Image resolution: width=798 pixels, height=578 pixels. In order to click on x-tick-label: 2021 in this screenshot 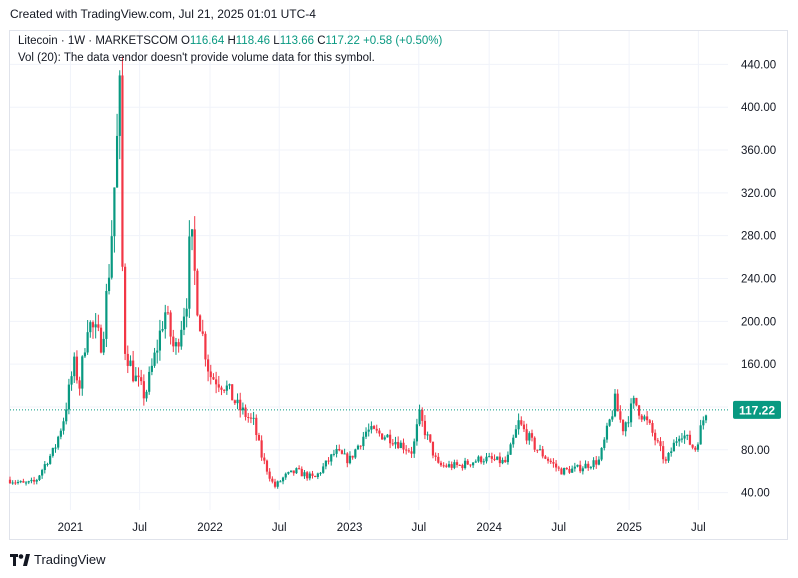, I will do `click(71, 528)`.